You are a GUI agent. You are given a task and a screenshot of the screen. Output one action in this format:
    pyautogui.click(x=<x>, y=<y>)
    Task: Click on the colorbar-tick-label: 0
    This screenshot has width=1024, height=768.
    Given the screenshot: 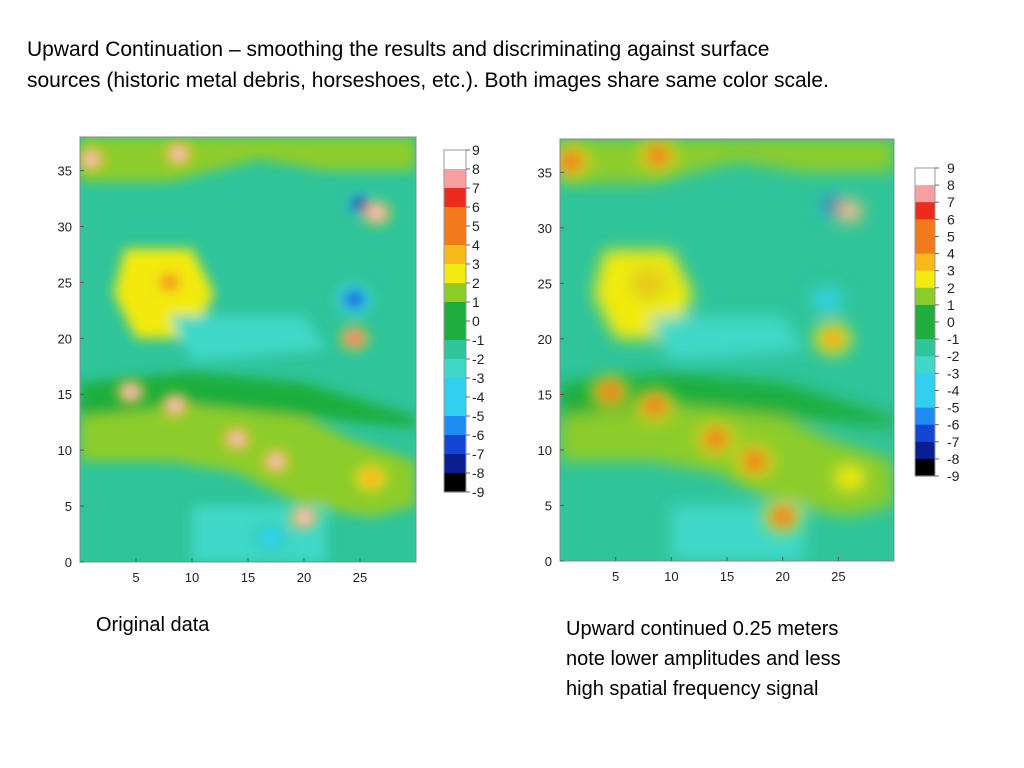 What is the action you would take?
    pyautogui.click(x=951, y=322)
    